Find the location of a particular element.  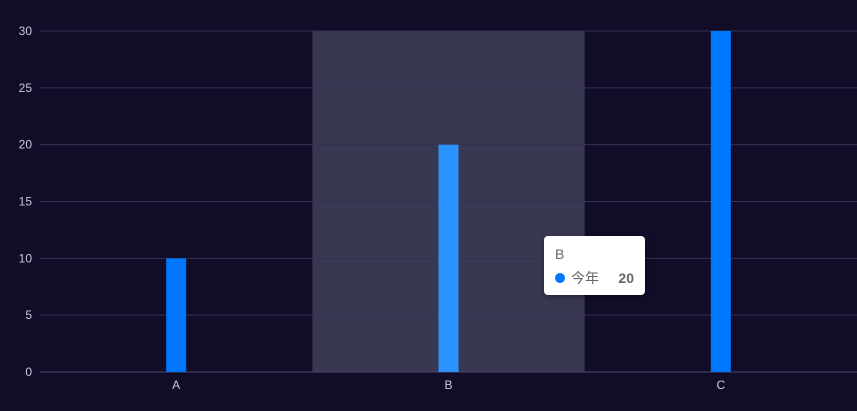

y-tick-label: 15 is located at coordinates (26, 202).